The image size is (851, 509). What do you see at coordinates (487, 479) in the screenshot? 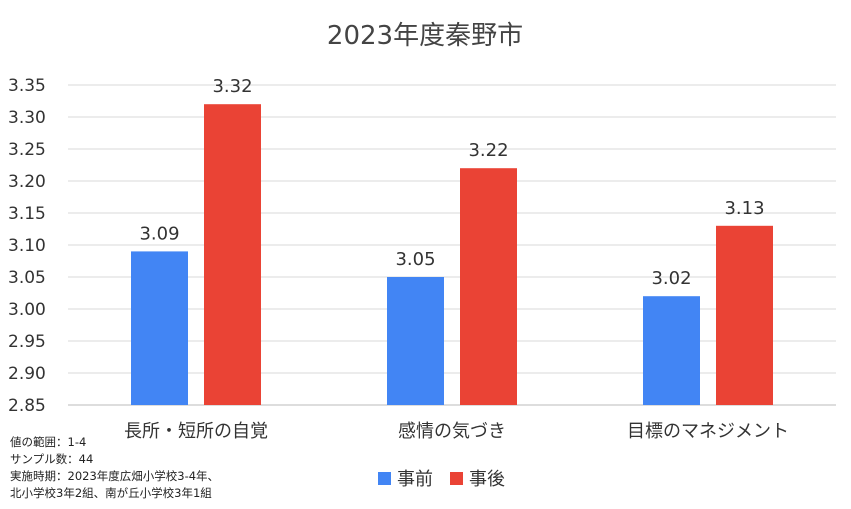
I see `legend-label: 事後` at bounding box center [487, 479].